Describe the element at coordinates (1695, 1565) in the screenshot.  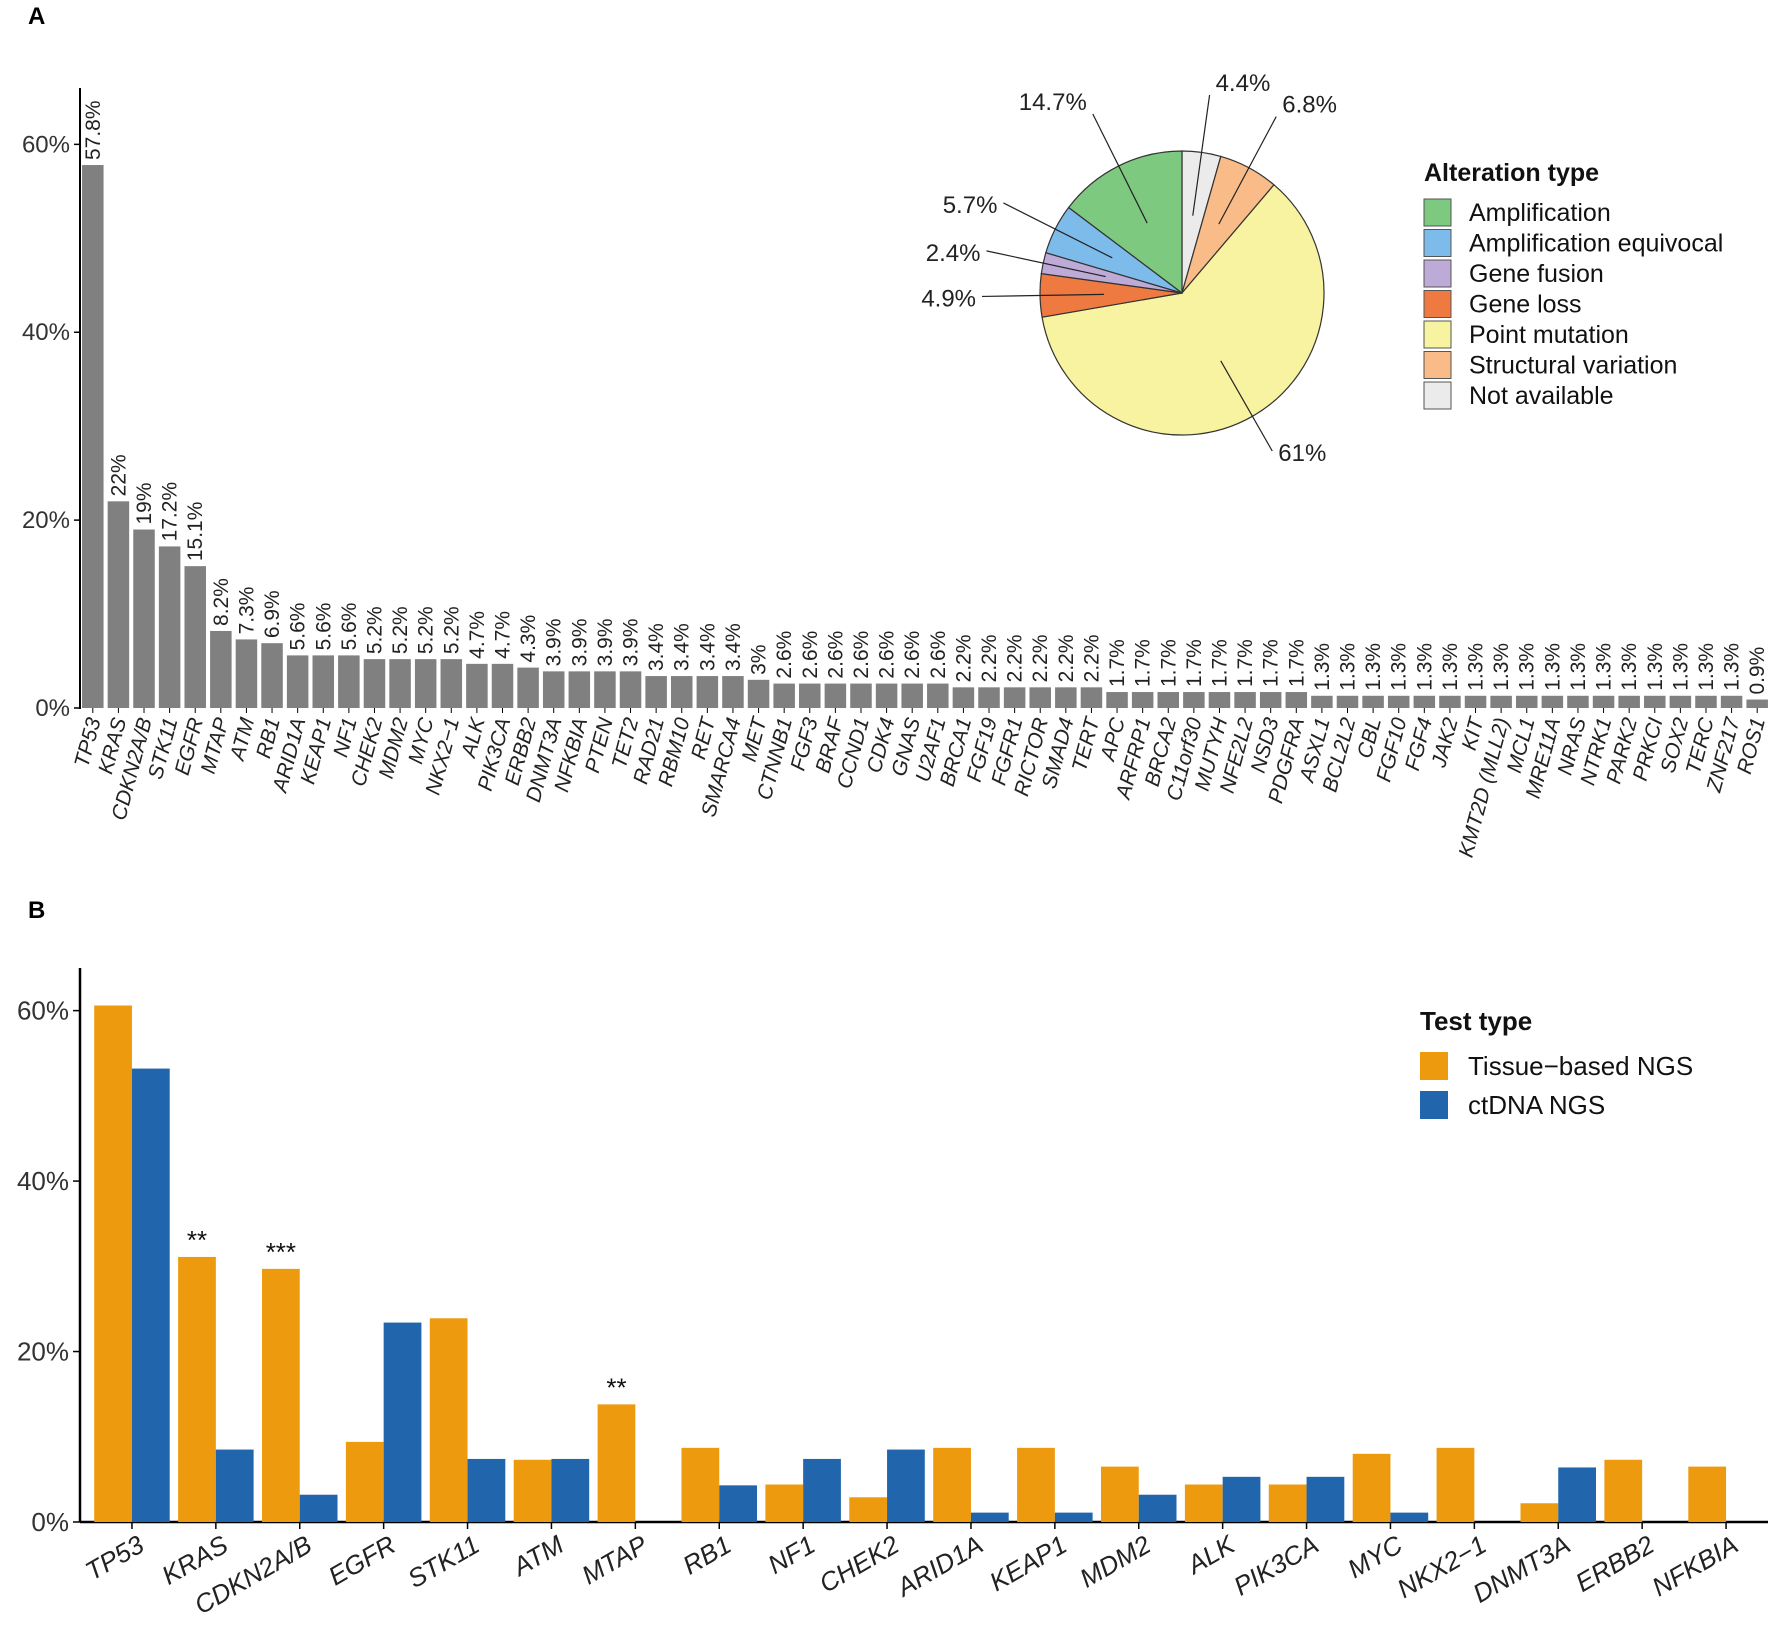
I see `b-x-tick-label: NFKBIA` at that location.